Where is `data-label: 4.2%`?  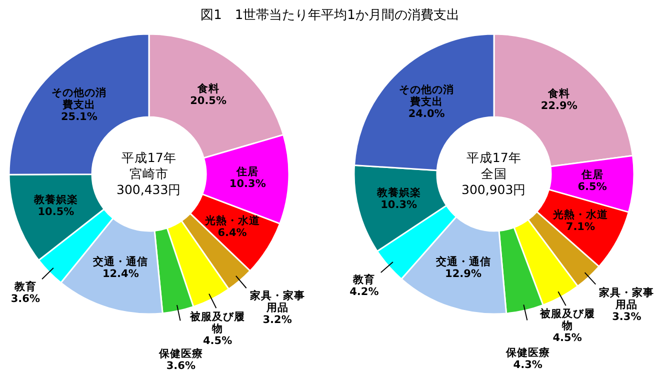 data-label: 4.2% is located at coordinates (364, 292).